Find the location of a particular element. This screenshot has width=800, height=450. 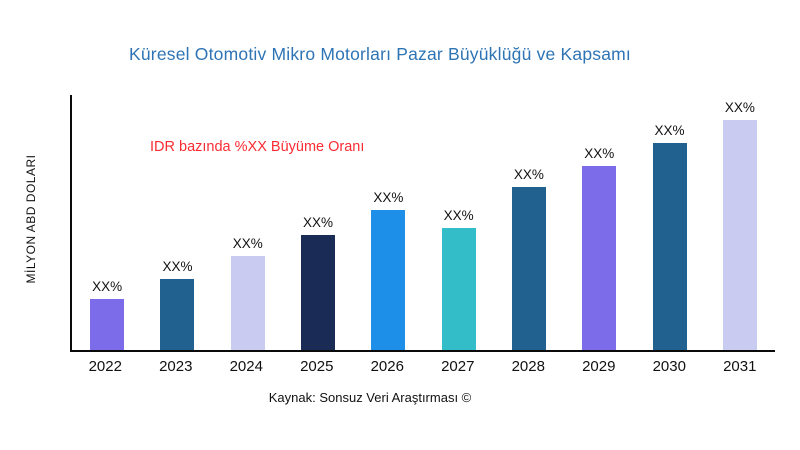

x-tick-label: 2030 is located at coordinates (669, 366).